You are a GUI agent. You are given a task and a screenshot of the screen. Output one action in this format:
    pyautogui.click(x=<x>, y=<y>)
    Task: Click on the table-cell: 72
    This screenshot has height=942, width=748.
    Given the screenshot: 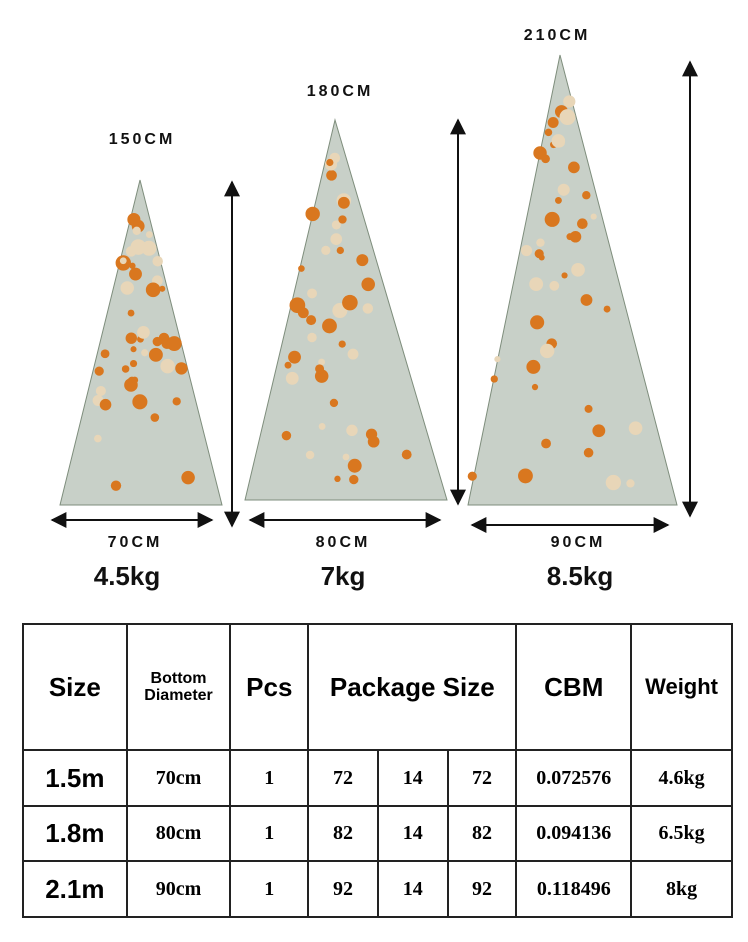 What is the action you would take?
    pyautogui.click(x=482, y=778)
    